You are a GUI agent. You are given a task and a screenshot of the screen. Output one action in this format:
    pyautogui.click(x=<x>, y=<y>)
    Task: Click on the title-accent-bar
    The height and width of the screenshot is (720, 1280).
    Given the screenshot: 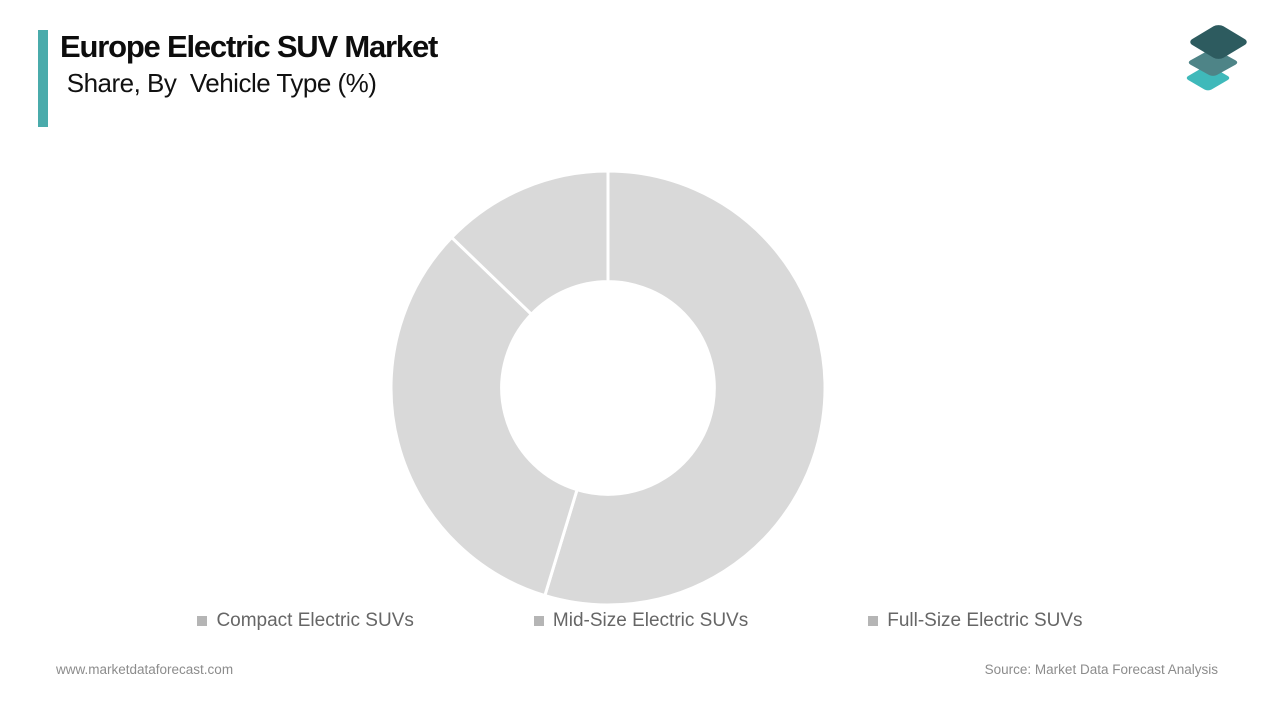 What is the action you would take?
    pyautogui.click(x=43, y=78)
    